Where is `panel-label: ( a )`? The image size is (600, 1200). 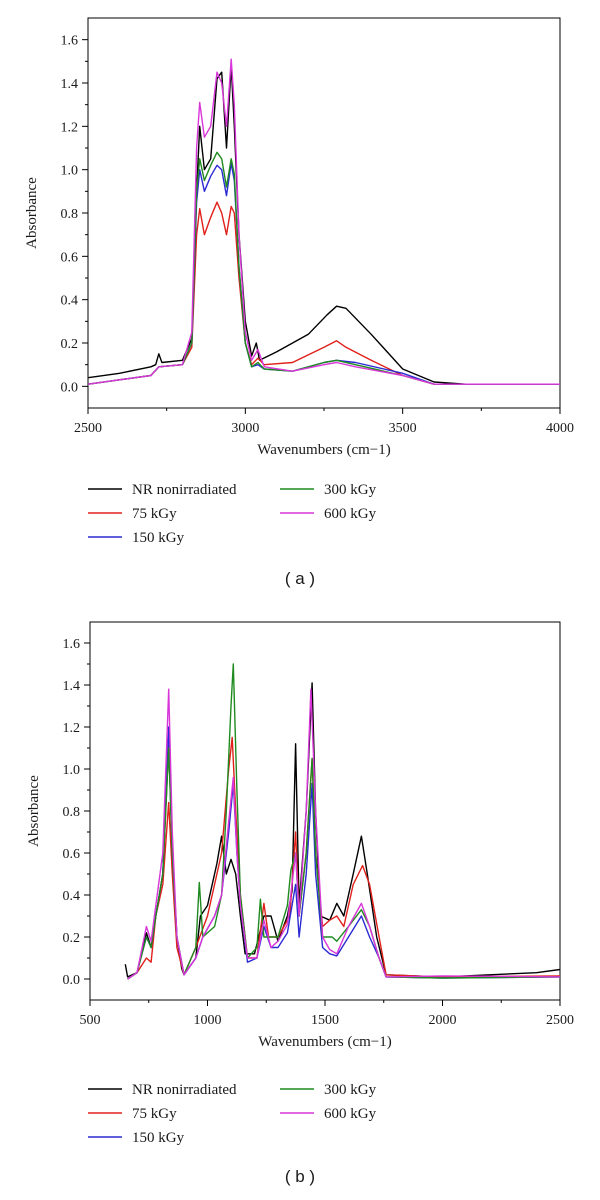
panel-label: ( a ) is located at coordinates (300, 578).